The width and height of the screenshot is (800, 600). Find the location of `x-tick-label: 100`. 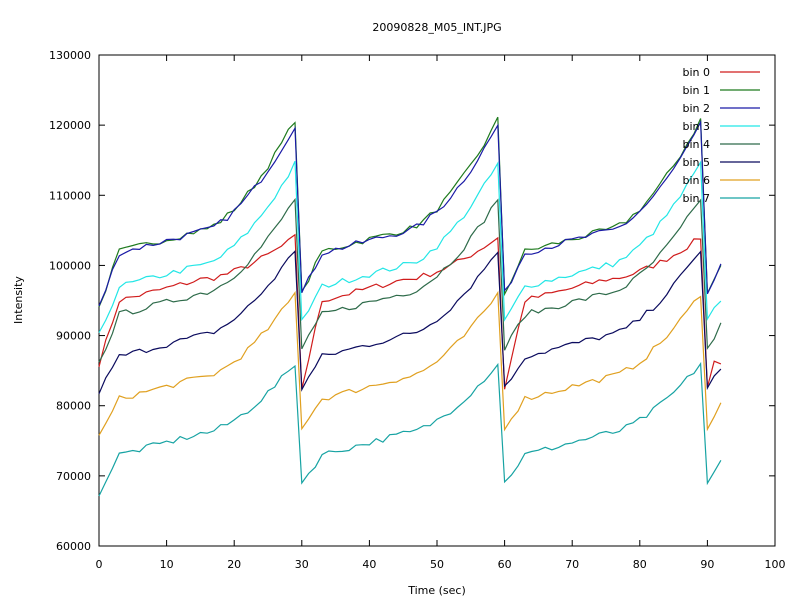

x-tick-label: 100 is located at coordinates (775, 564).